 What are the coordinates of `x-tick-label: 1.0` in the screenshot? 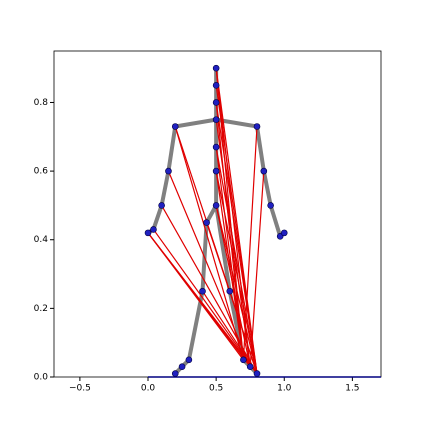 It's located at (284, 389).